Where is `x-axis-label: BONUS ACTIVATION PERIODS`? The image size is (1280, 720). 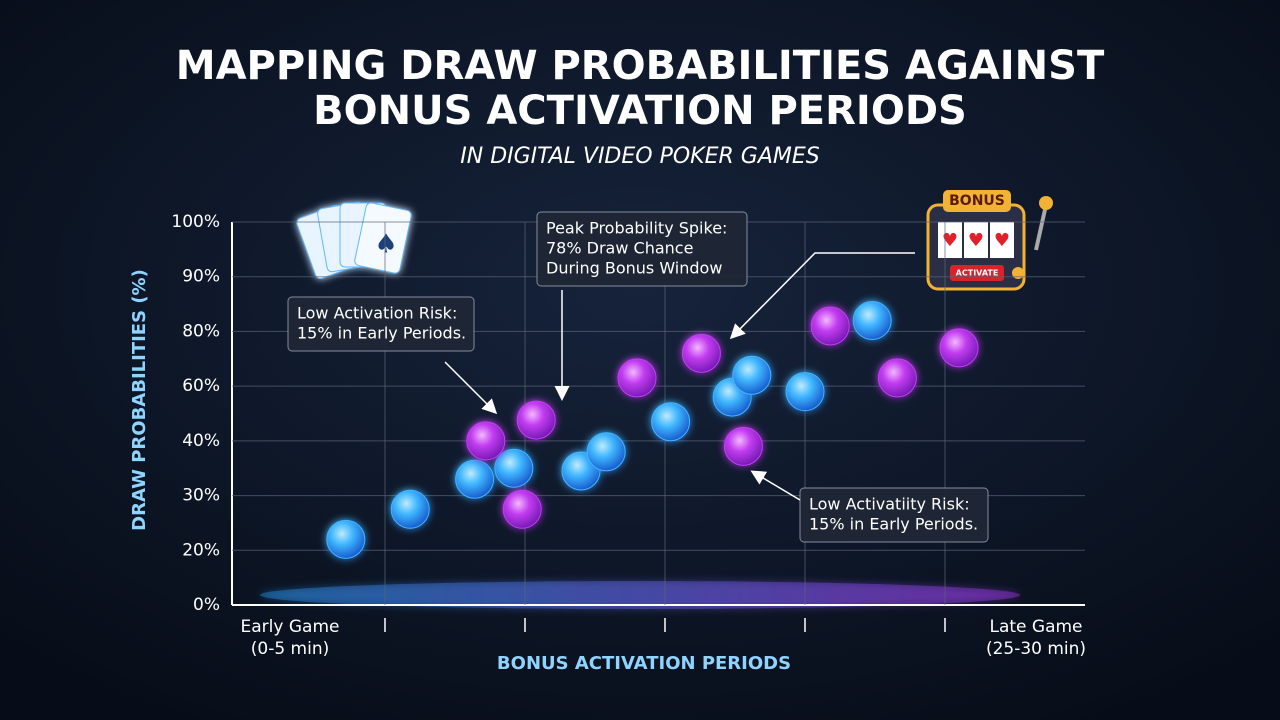
x-axis-label: BONUS ACTIVATION PERIODS is located at coordinates (644, 663).